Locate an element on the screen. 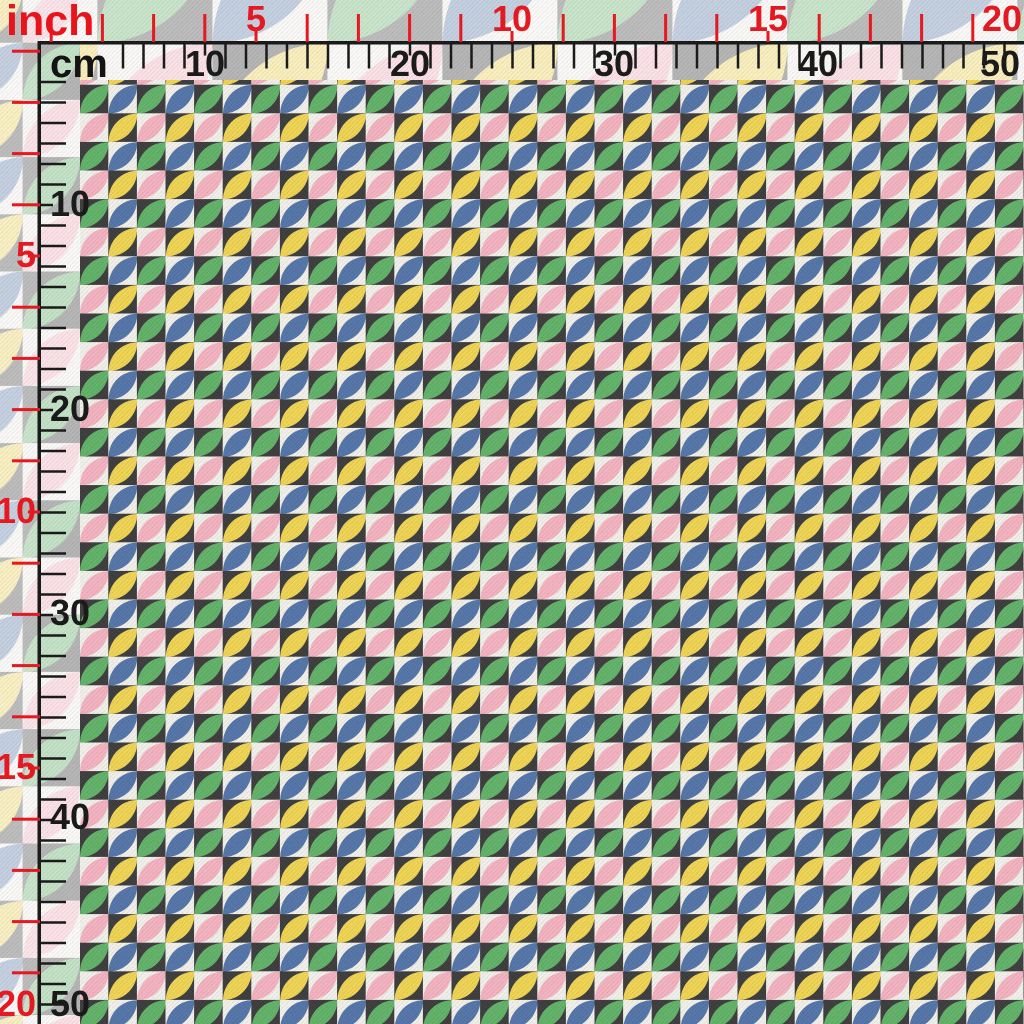 This screenshot has height=1024, width=1024. inch-ruler-label: inch is located at coordinates (50, 22).